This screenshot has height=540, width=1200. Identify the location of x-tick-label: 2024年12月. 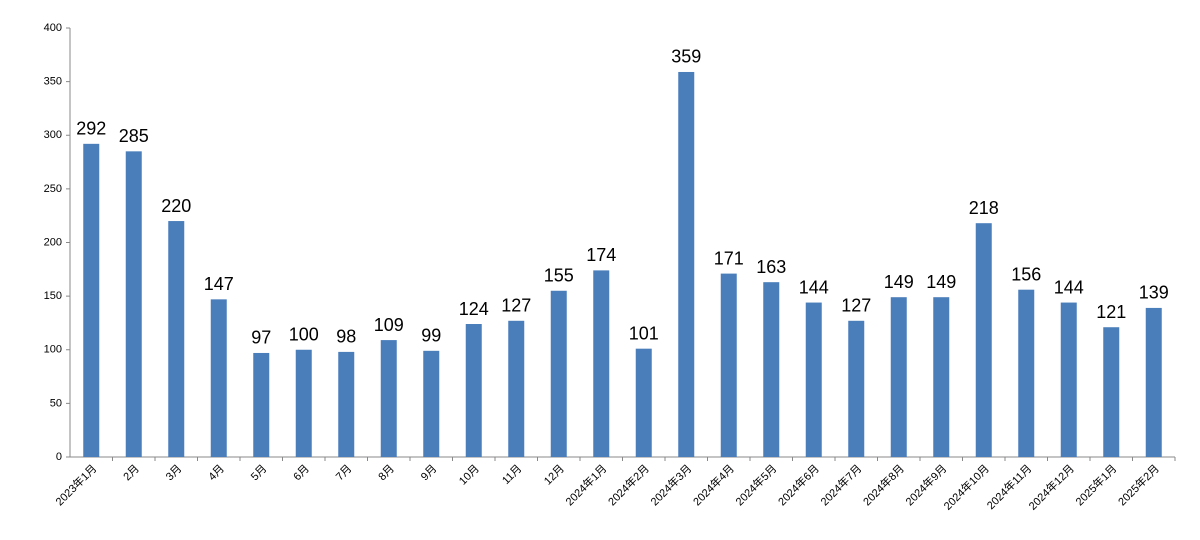
(1051, 486).